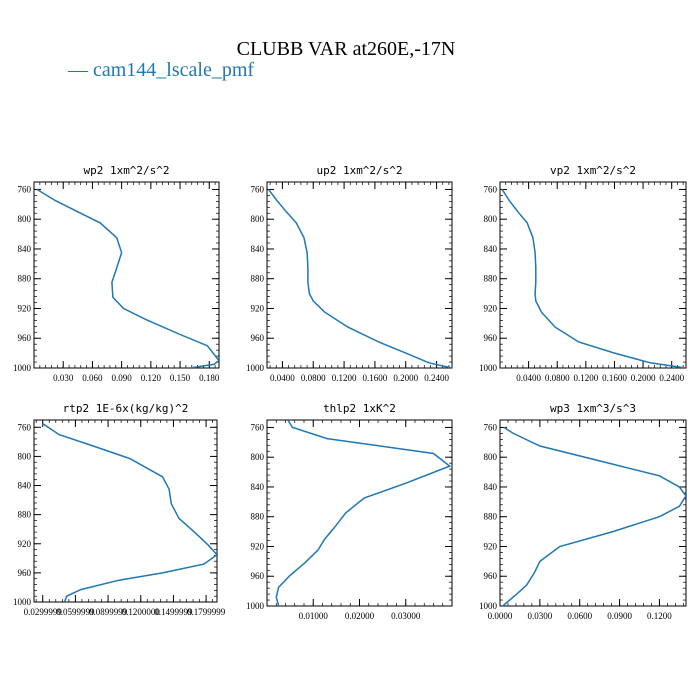  I want to click on panel-title: wp3 1xm^3/s^3, so click(593, 408).